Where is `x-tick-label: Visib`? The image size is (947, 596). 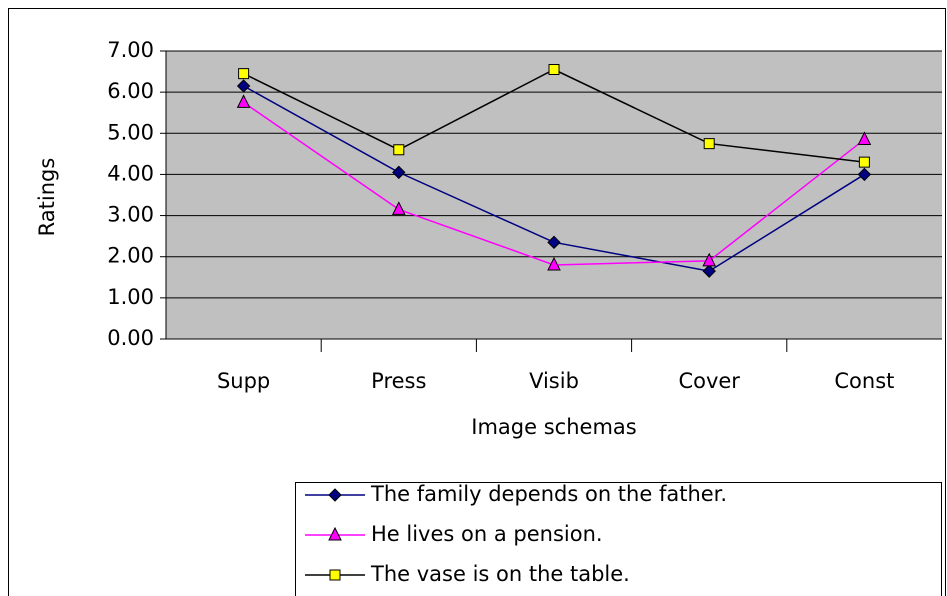 x-tick-label: Visib is located at coordinates (554, 381).